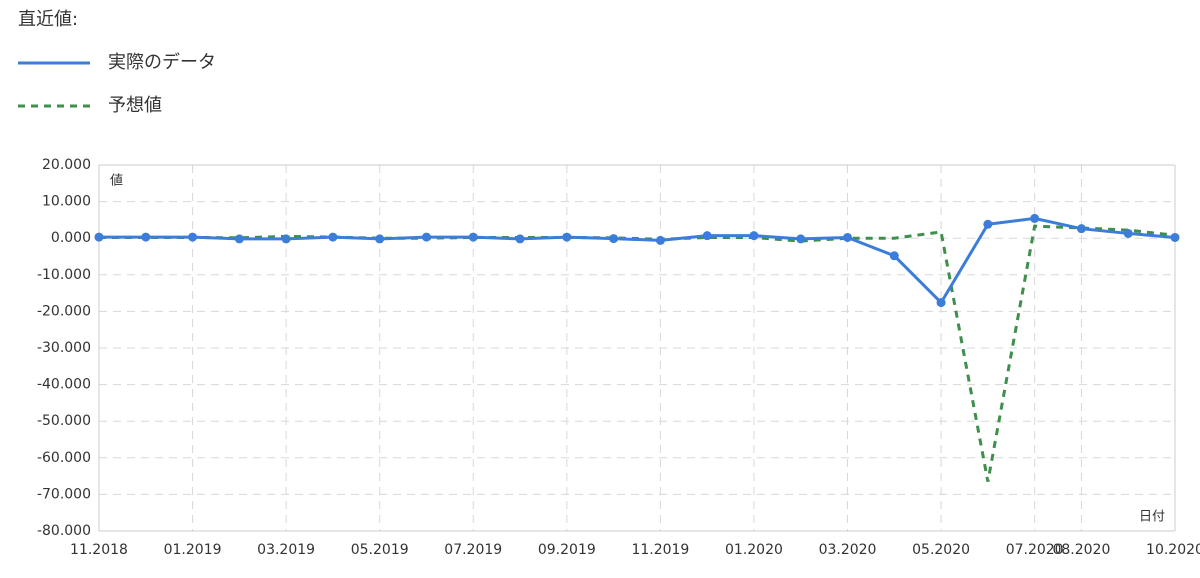  Describe the element at coordinates (64, 348) in the screenshot. I see `y-tick-label: -30.000` at that location.